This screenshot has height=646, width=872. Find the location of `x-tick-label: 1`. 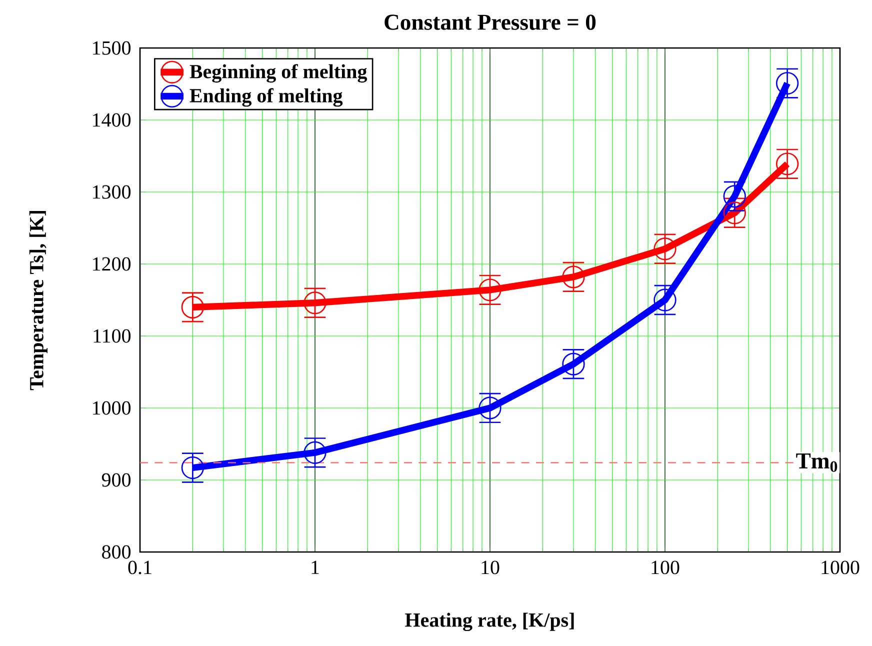

x-tick-label: 1 is located at coordinates (315, 567).